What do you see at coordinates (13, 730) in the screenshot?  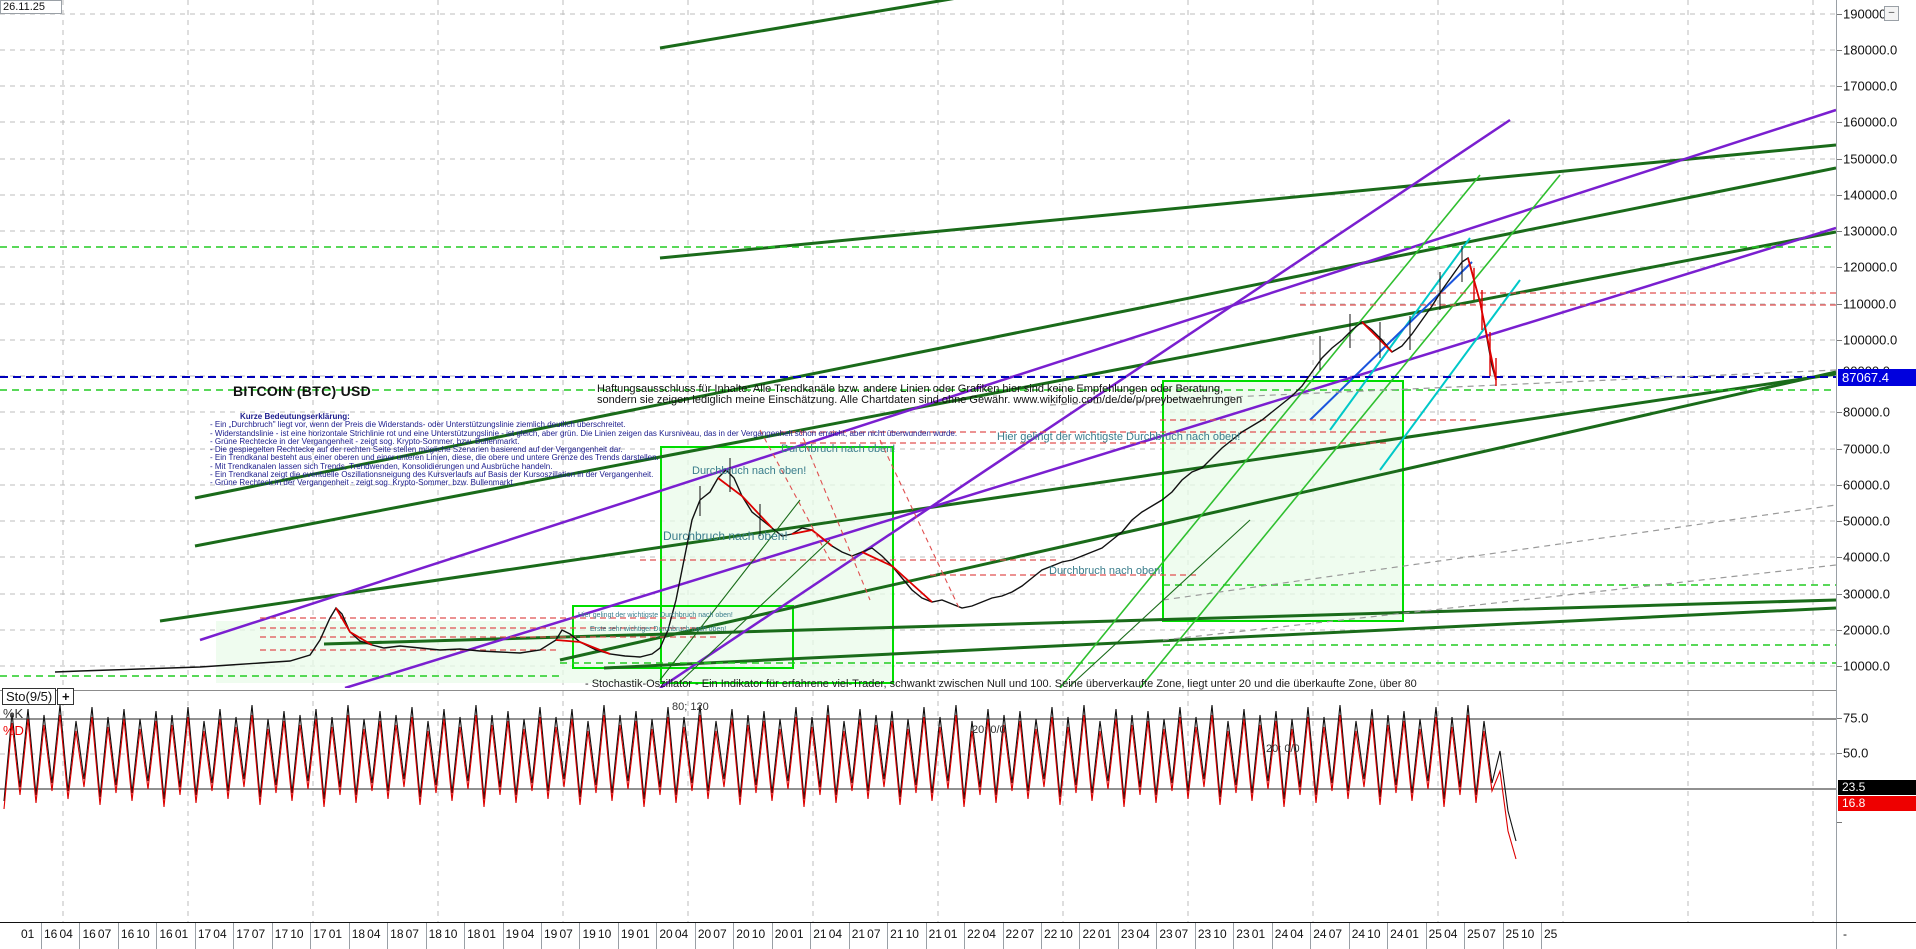 I see `sto-series-label-d: %D` at bounding box center [13, 730].